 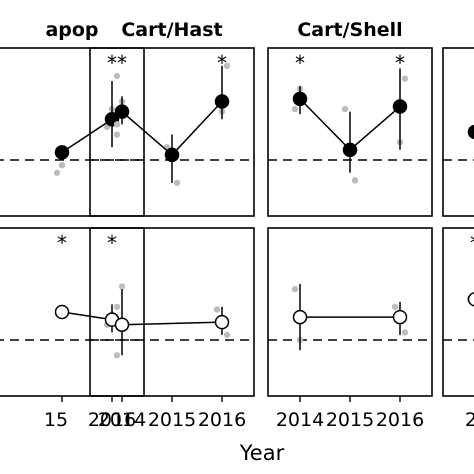 I want to click on panel-title-2: Cart/Shell, so click(x=349, y=30).